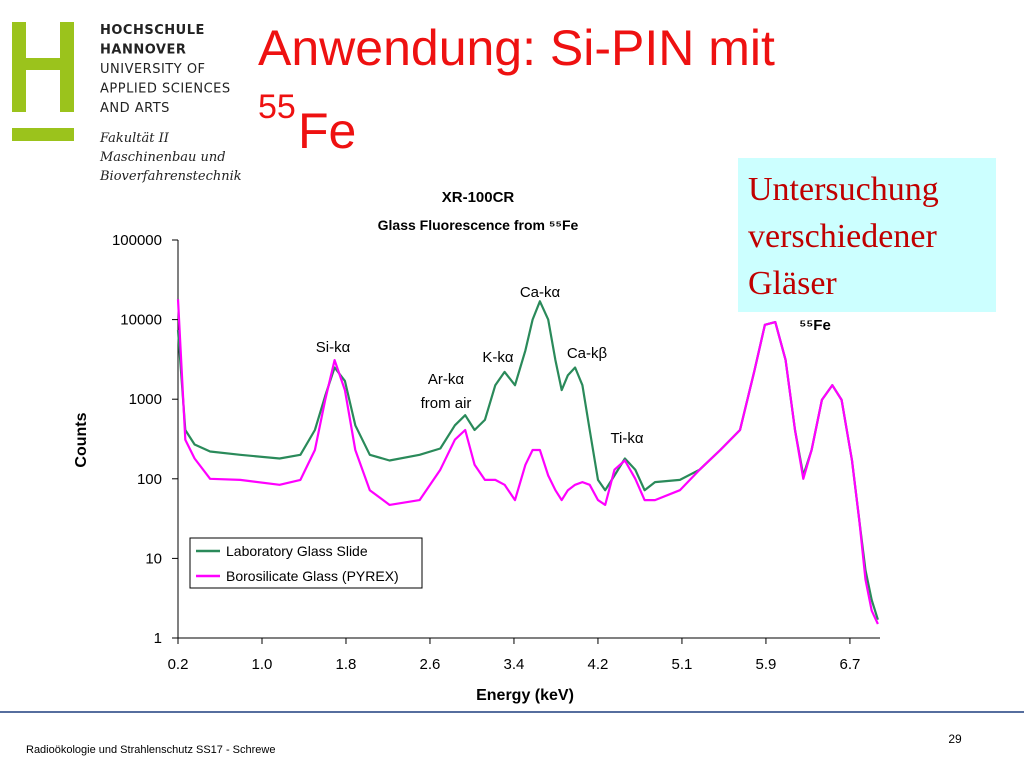 This screenshot has height=768, width=1024. What do you see at coordinates (327, 131) in the screenshot?
I see `slide-title-rest: Fe` at bounding box center [327, 131].